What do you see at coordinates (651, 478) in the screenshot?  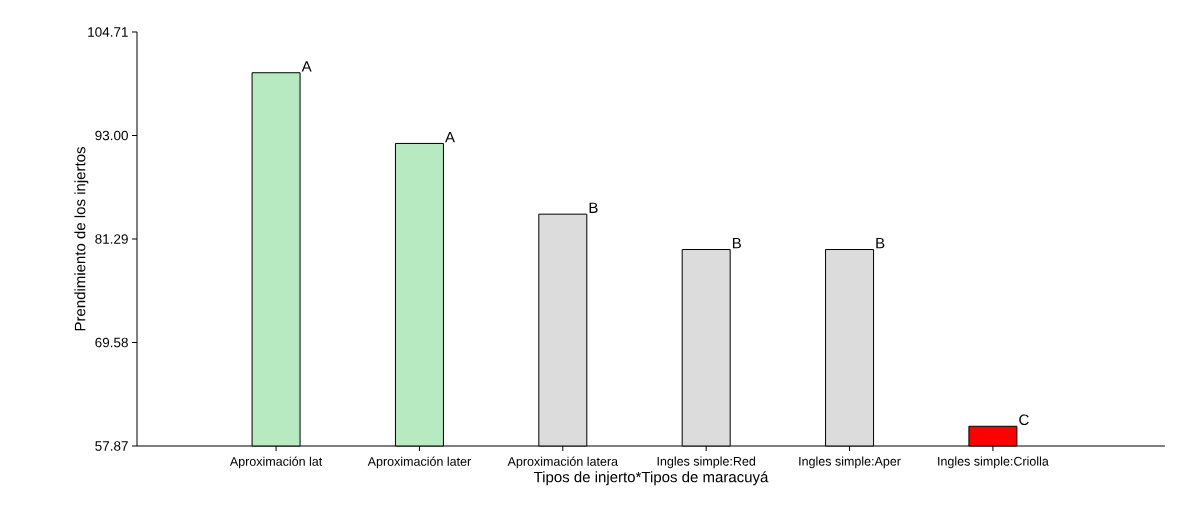 I see `x-axis-title: Tipos de injerto*Tipos de maracuyá` at bounding box center [651, 478].